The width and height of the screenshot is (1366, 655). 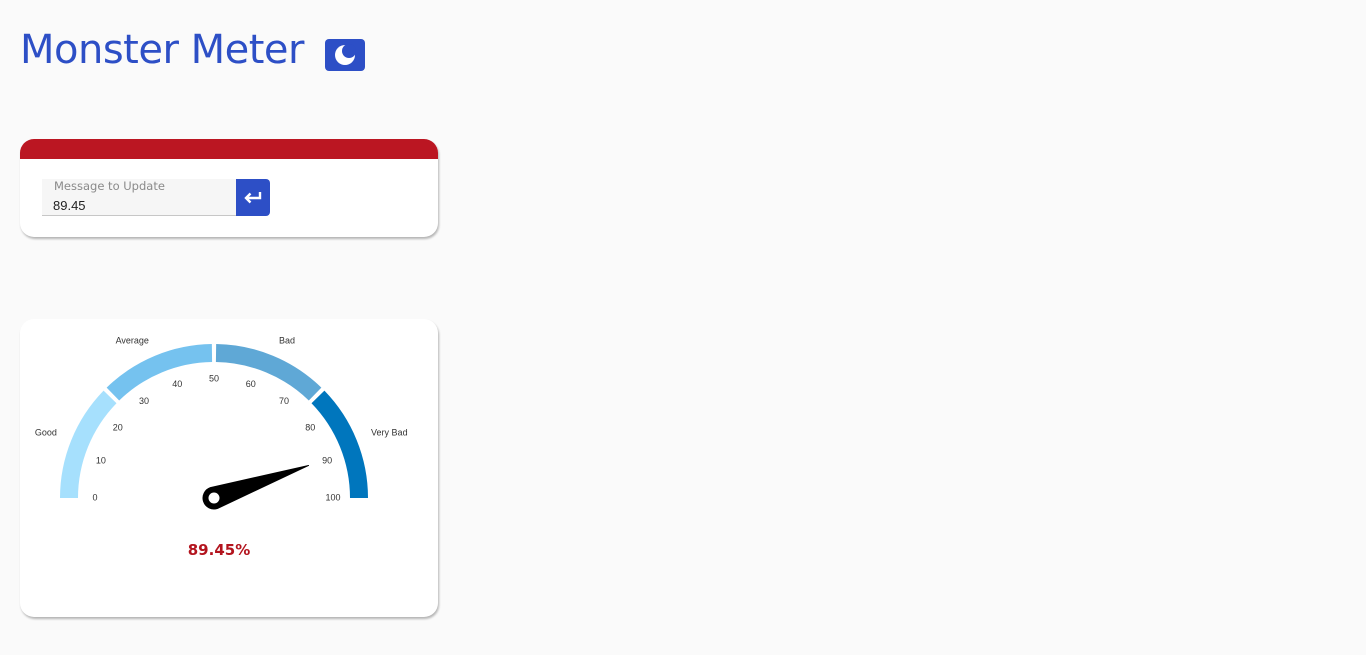 What do you see at coordinates (389, 432) in the screenshot?
I see `gauge-band-label: Very Bad` at bounding box center [389, 432].